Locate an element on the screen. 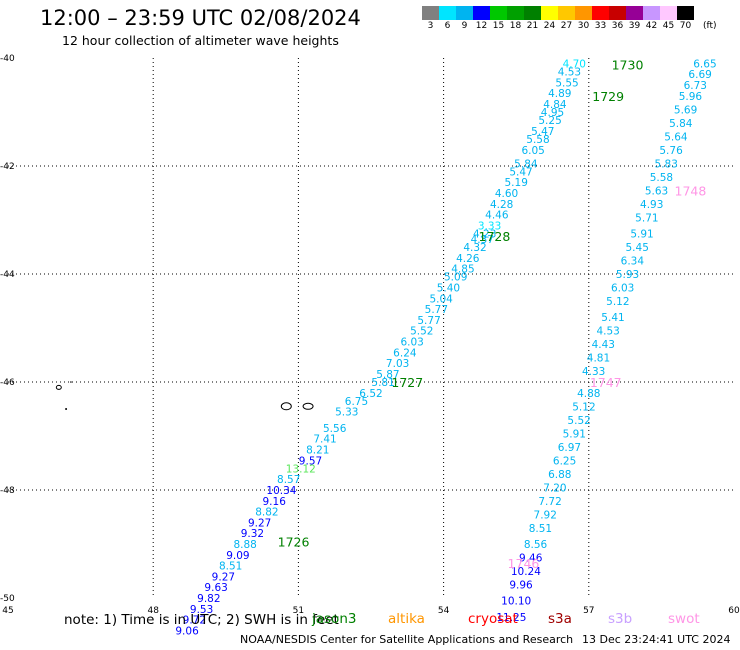  pass-time-label: 1728 is located at coordinates (495, 236).